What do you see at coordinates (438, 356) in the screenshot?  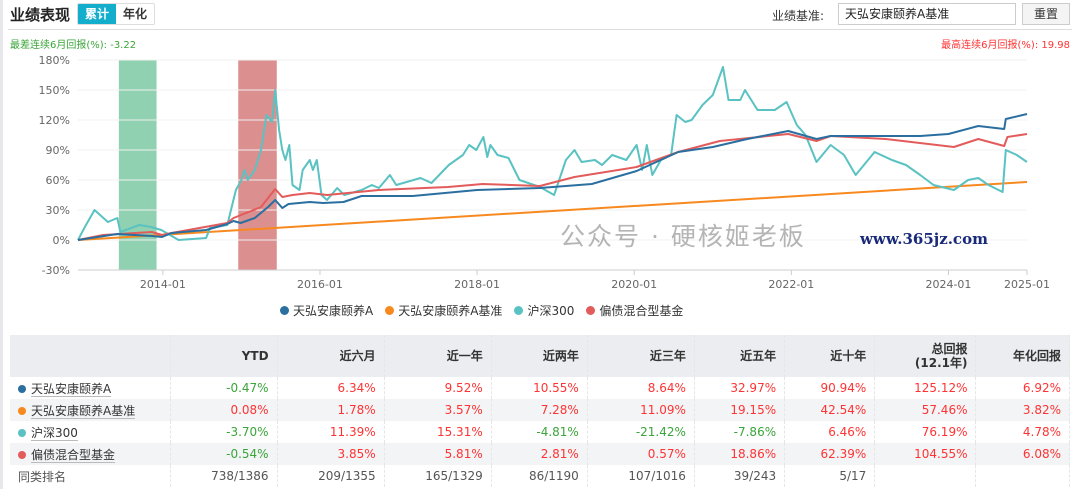 I see `column-header: 近一年` at bounding box center [438, 356].